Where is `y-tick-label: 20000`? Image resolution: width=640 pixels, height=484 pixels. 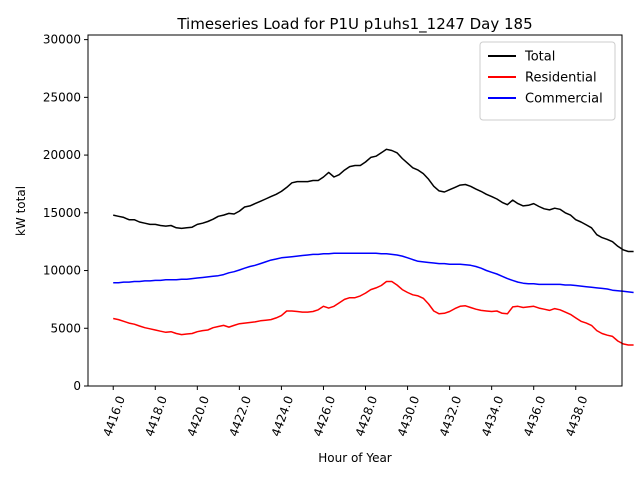
y-tick-label: 20000 is located at coordinates (62, 155).